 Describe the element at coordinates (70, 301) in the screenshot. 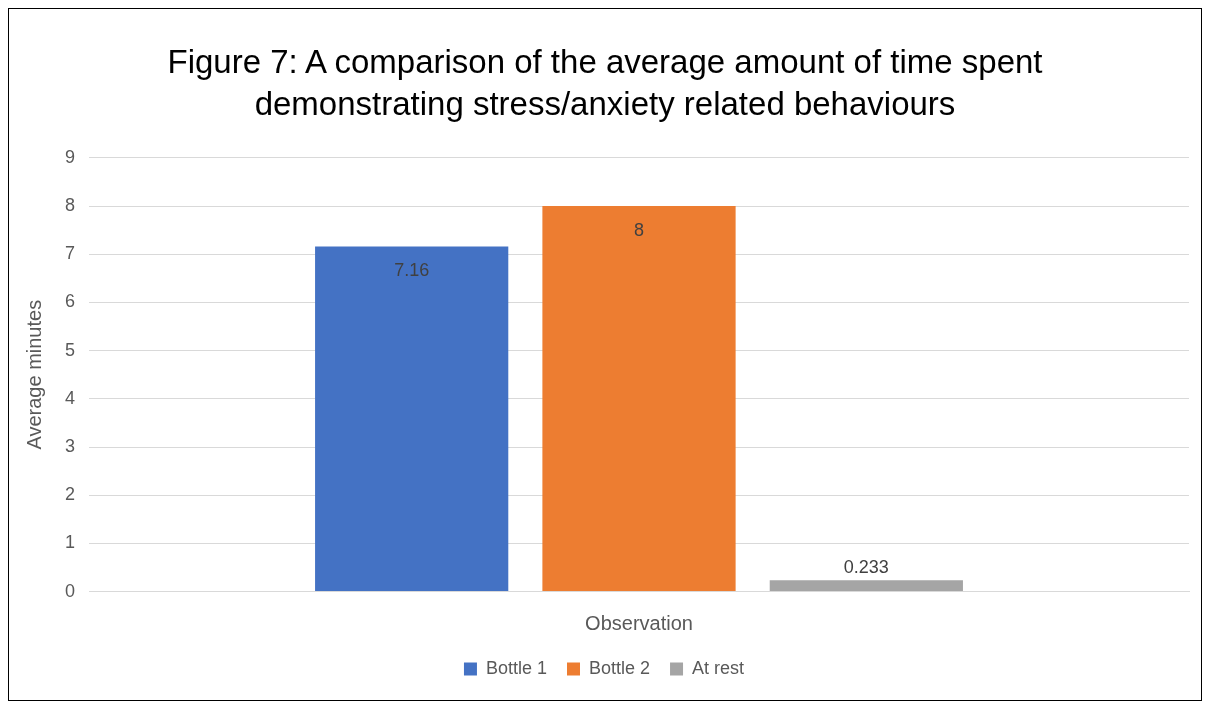

I see `y-tick-label: 6` at that location.